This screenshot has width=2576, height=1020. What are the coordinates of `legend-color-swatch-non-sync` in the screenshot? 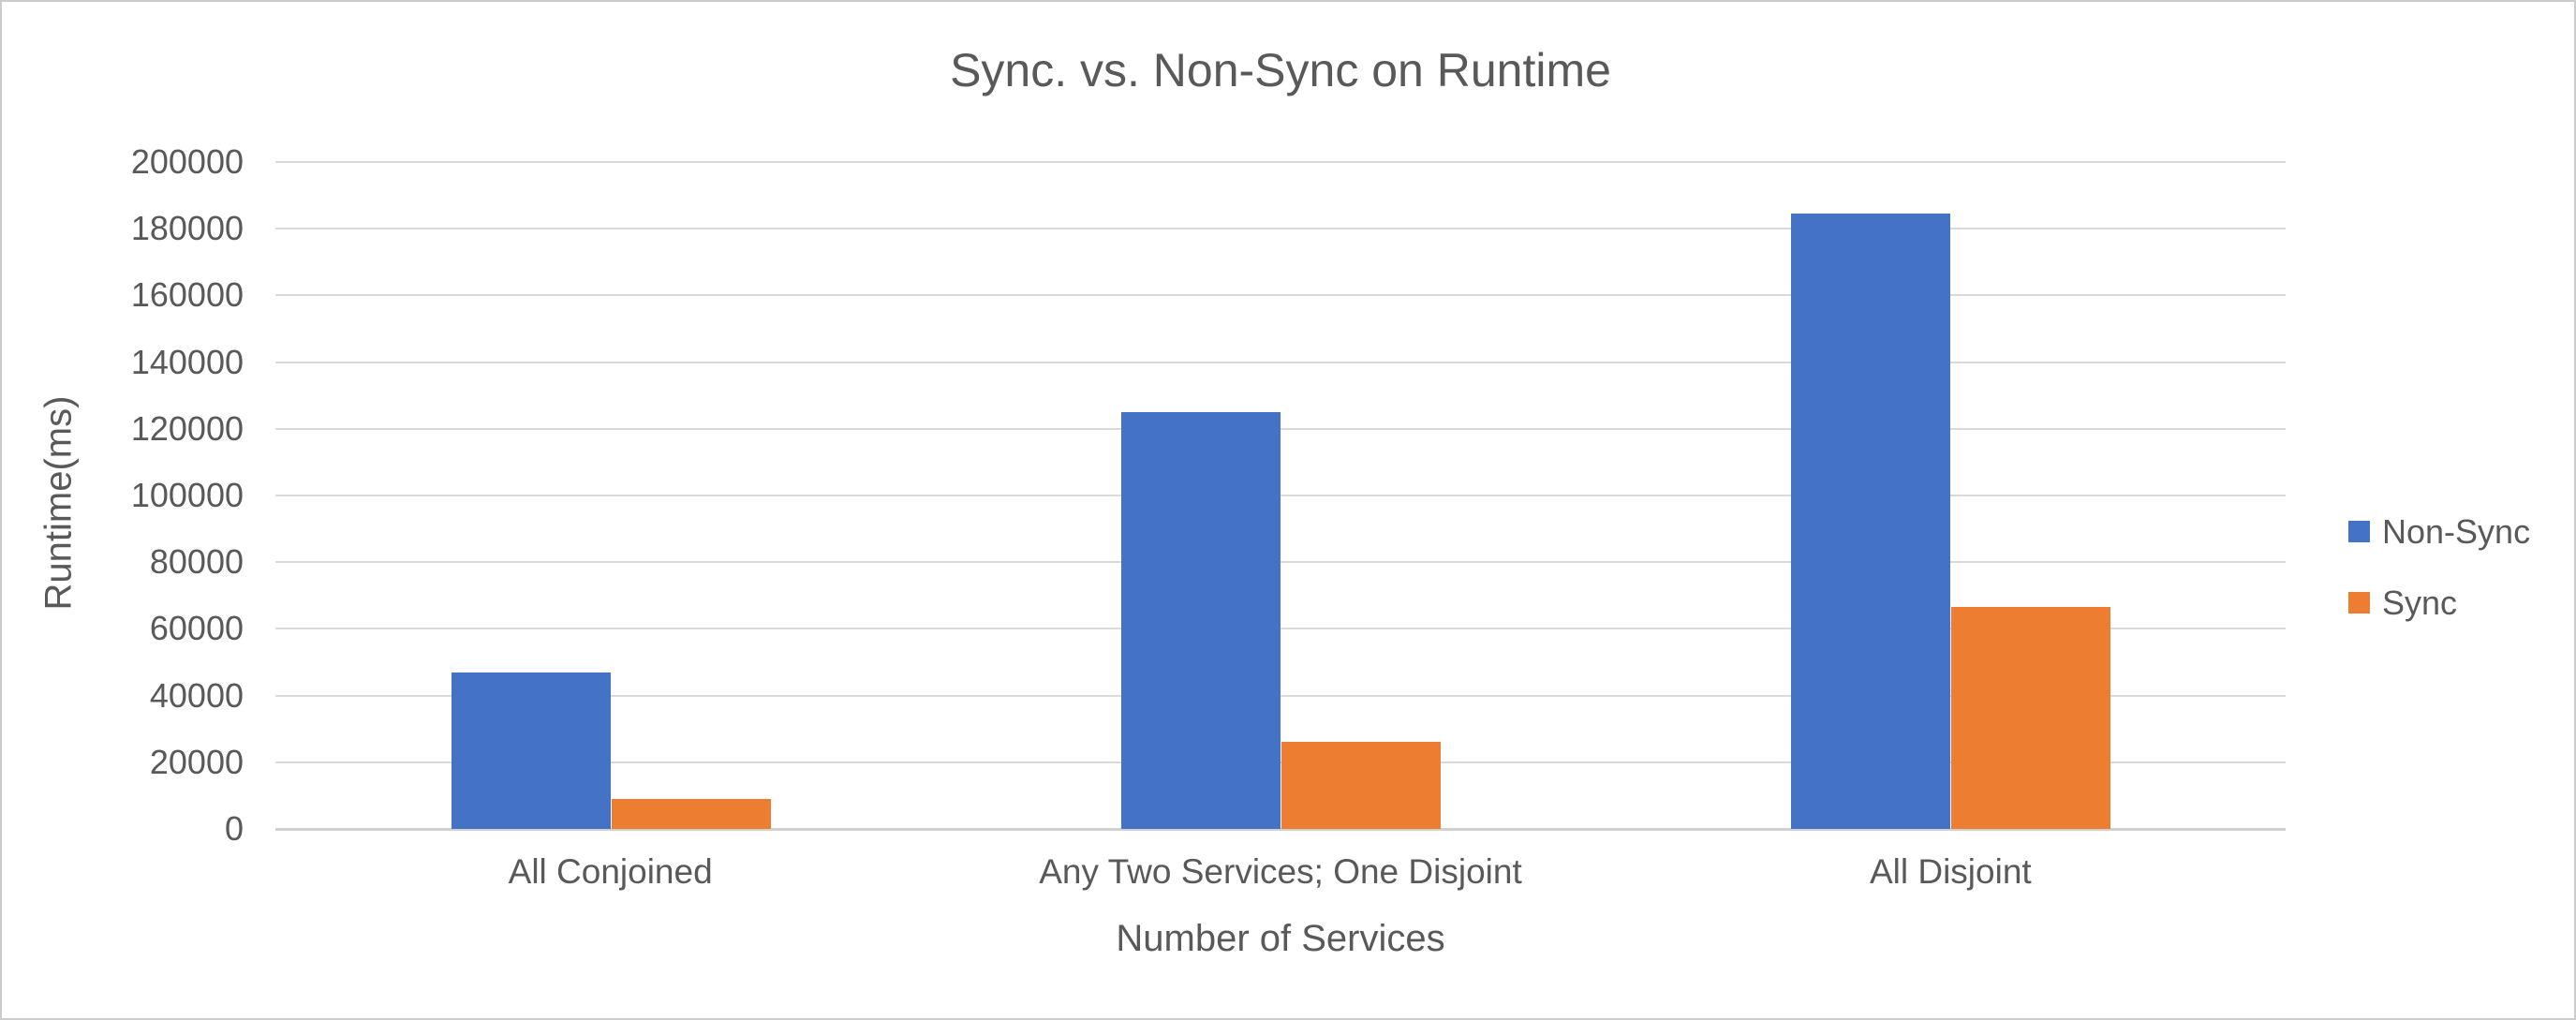 It's located at (2359, 531).